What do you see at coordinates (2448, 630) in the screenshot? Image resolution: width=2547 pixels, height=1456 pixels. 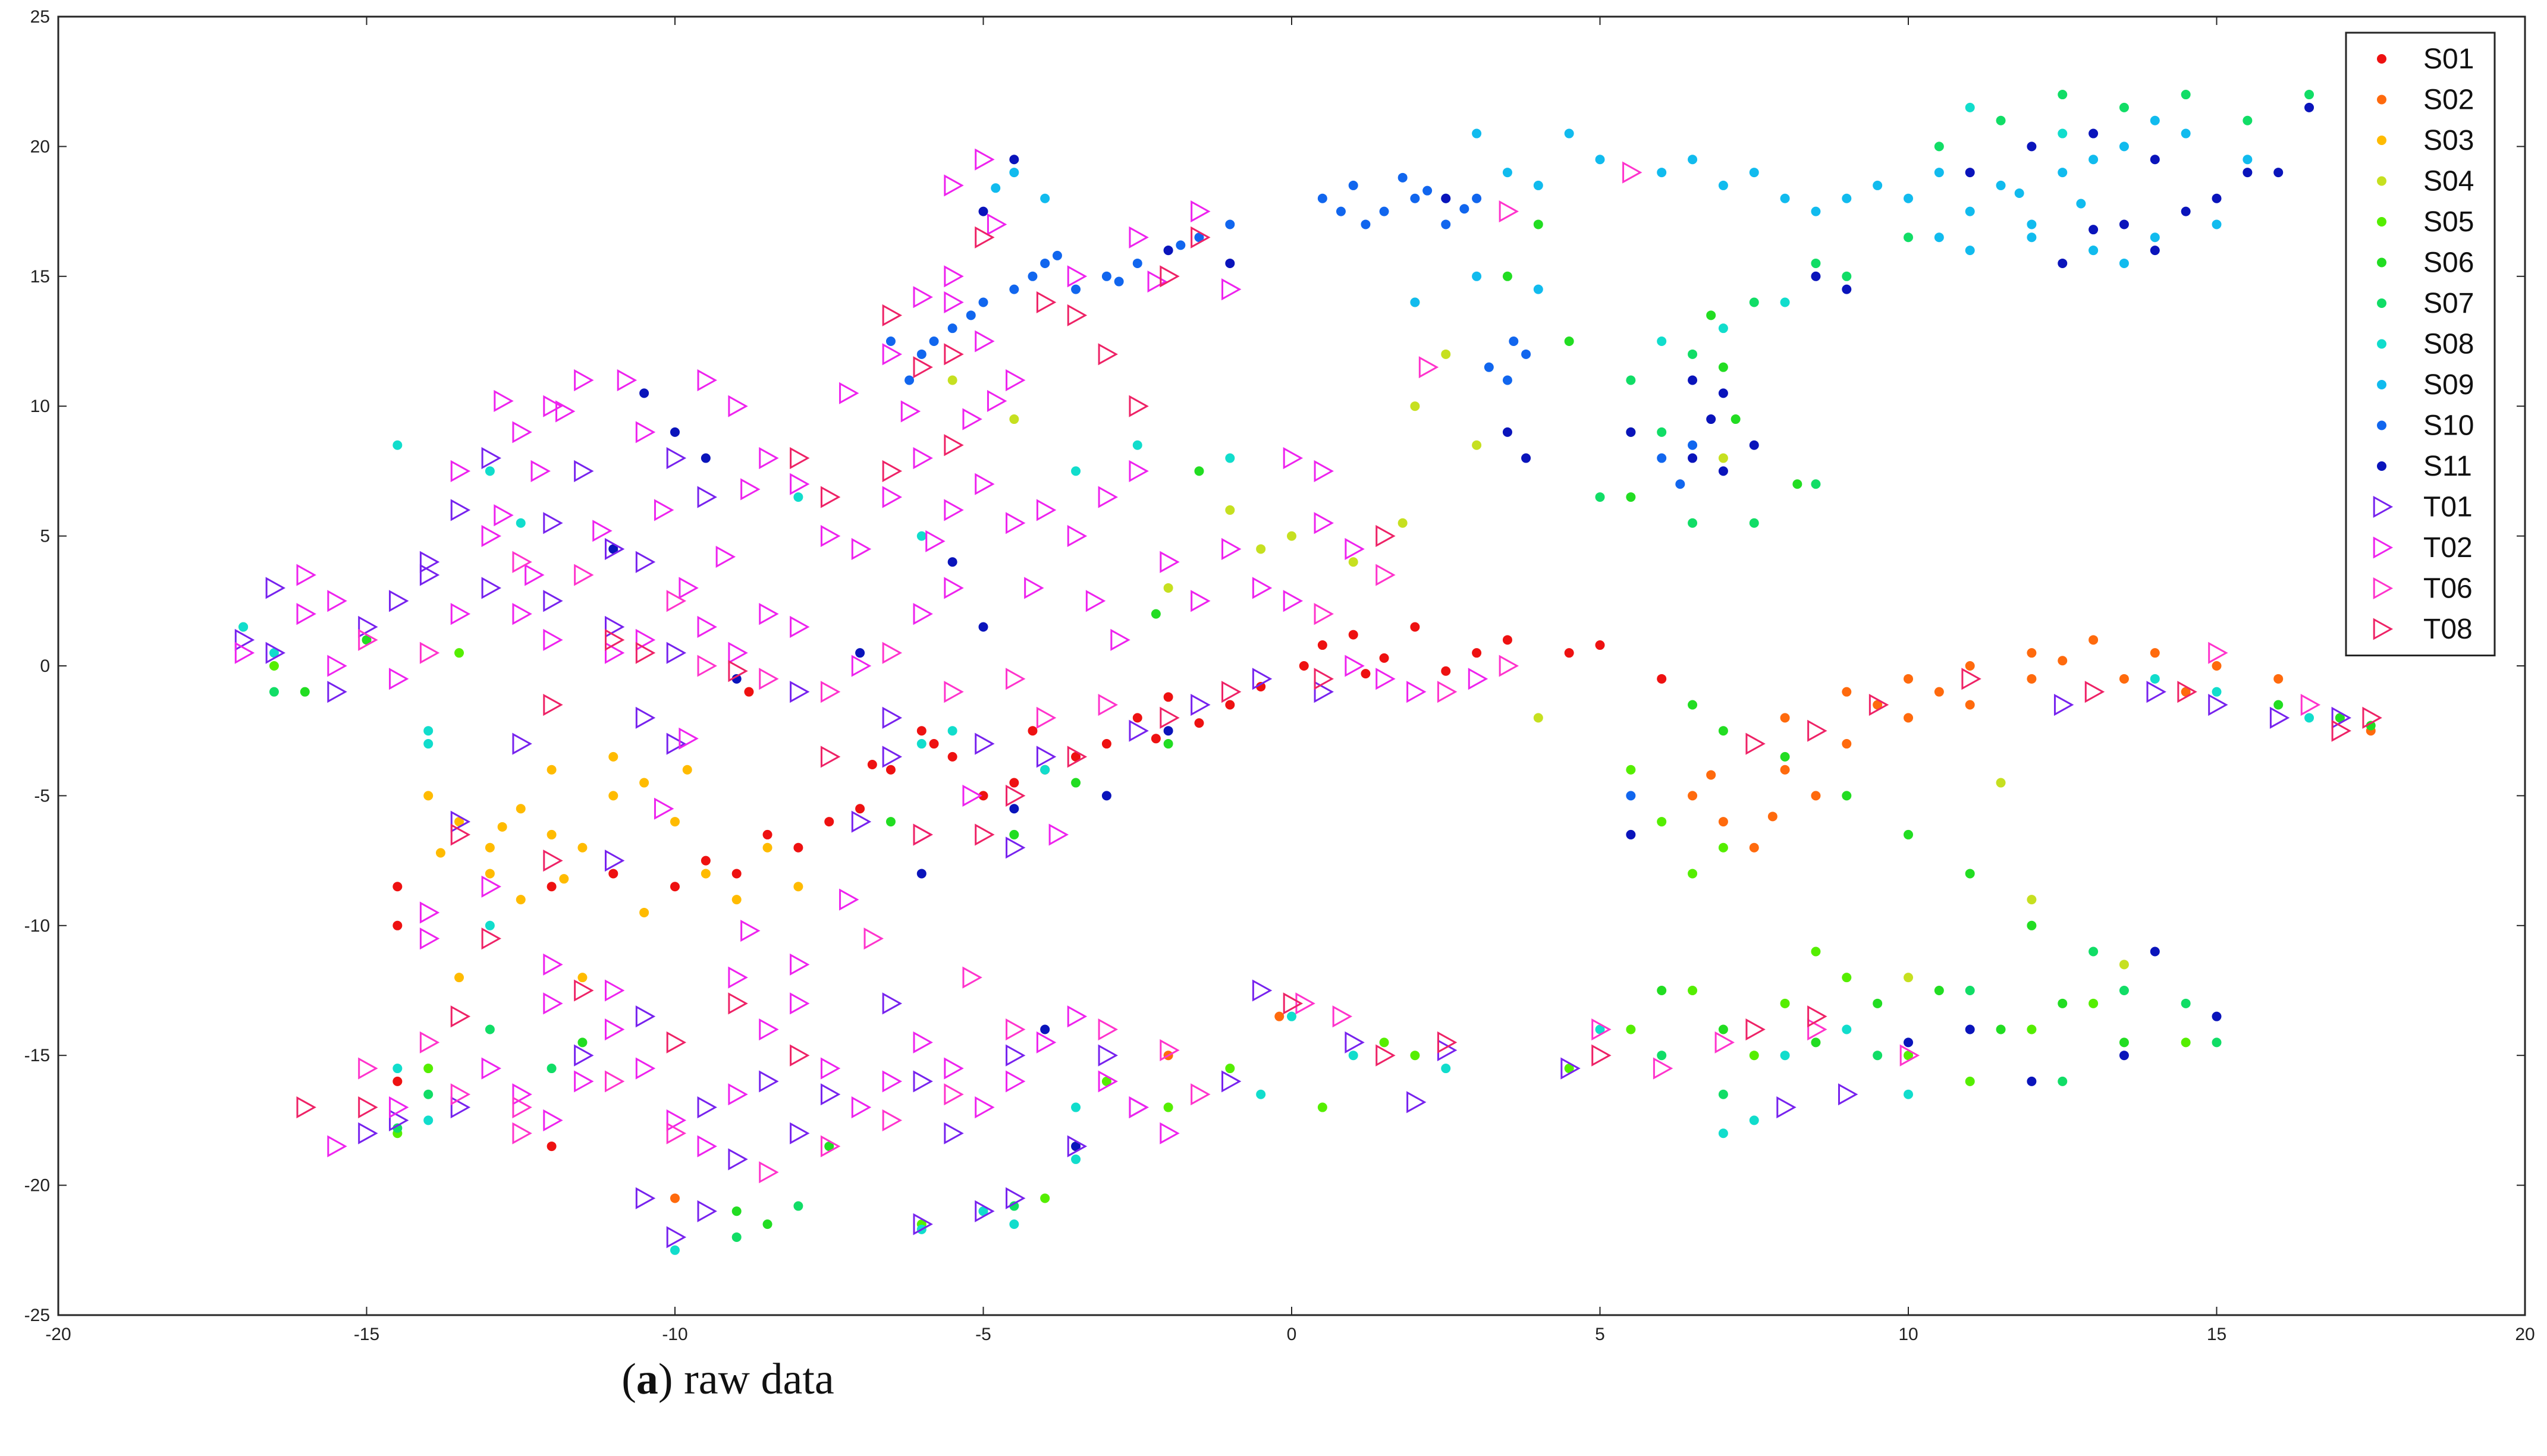 I see `legend-label: T08` at bounding box center [2448, 630].